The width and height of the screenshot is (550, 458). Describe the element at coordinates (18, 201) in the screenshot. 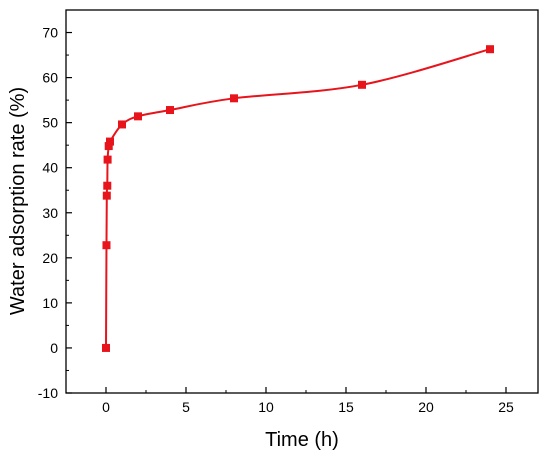

I see `y-axis-label: Water adsorption rate (%)` at that location.